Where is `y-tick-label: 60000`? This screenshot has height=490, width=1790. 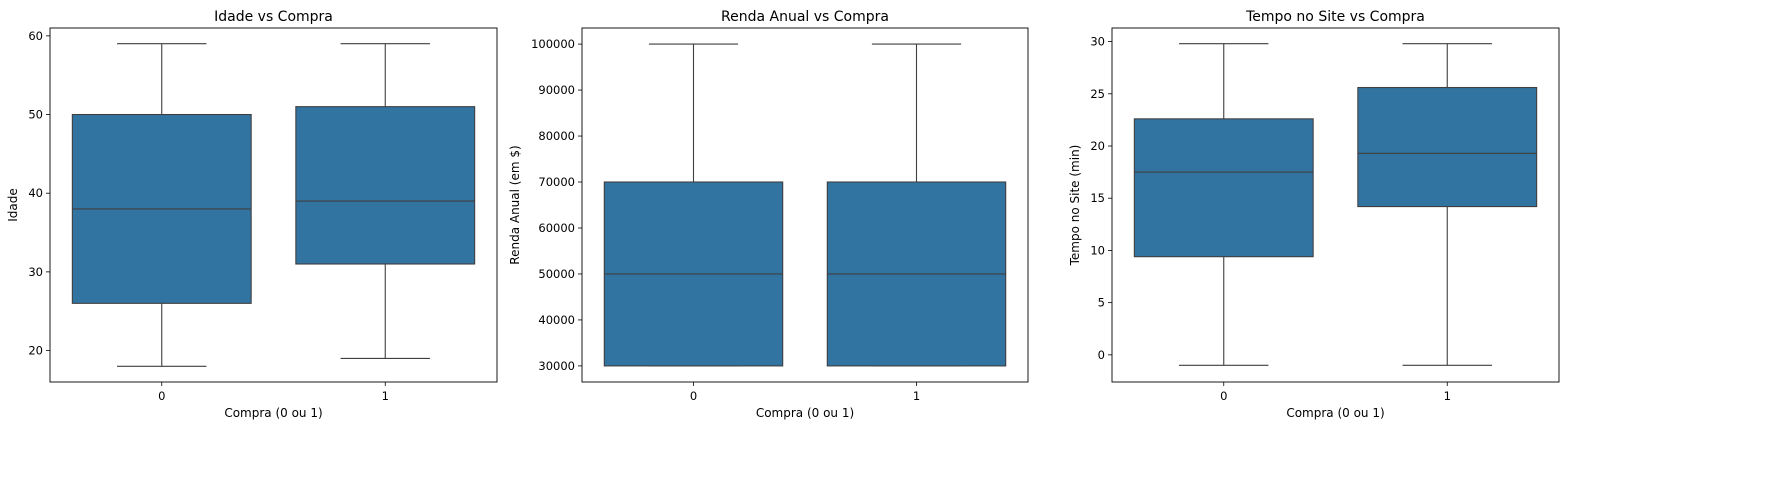 y-tick-label: 60000 is located at coordinates (556, 228).